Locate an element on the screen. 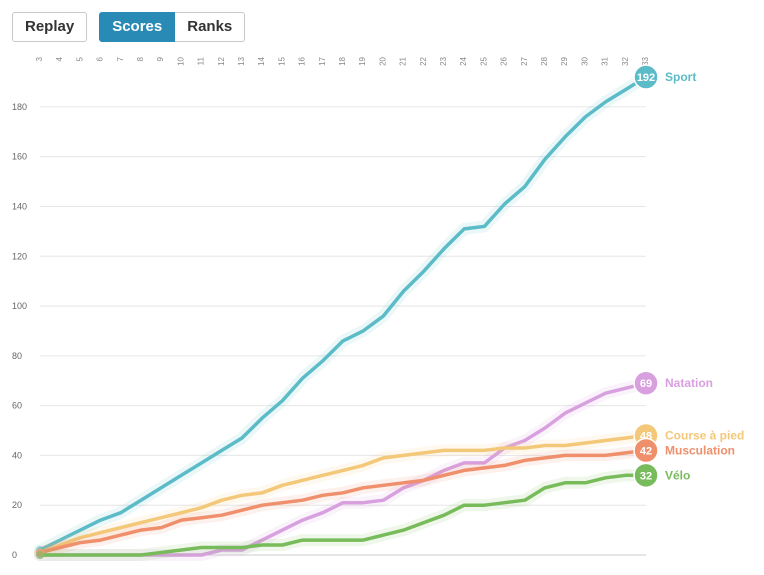  y-tick-label: 120 is located at coordinates (19, 256).